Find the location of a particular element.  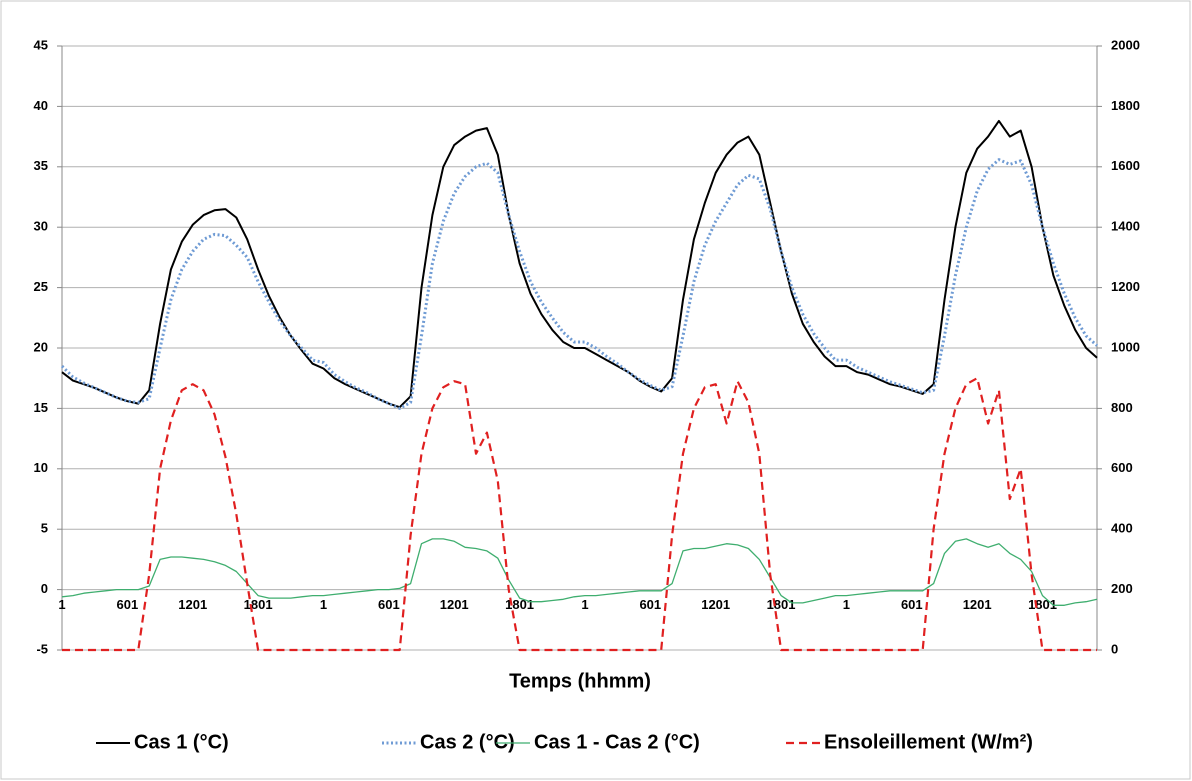

y-tick-label: -5 is located at coordinates (42, 648).